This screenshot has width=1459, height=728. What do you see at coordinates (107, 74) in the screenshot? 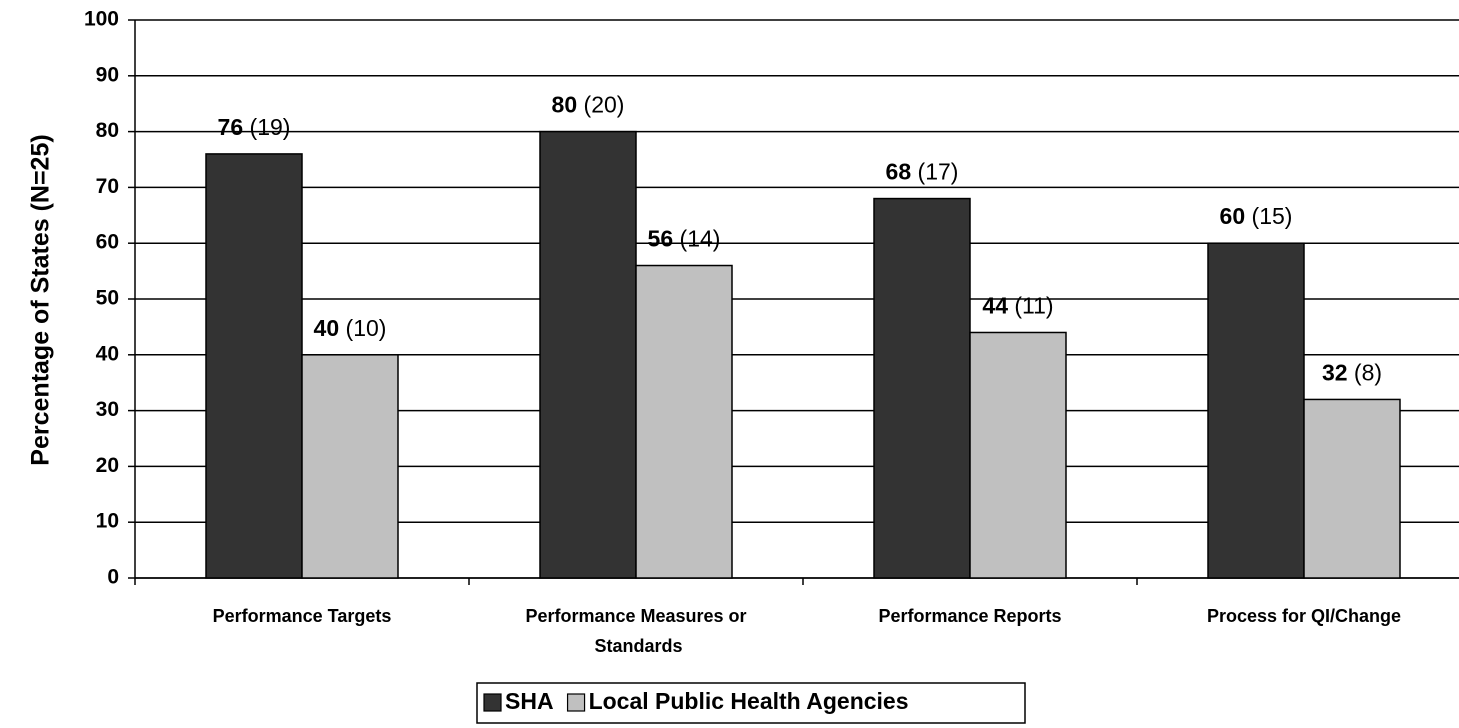
I see `y-tick-label: 90` at bounding box center [107, 74].